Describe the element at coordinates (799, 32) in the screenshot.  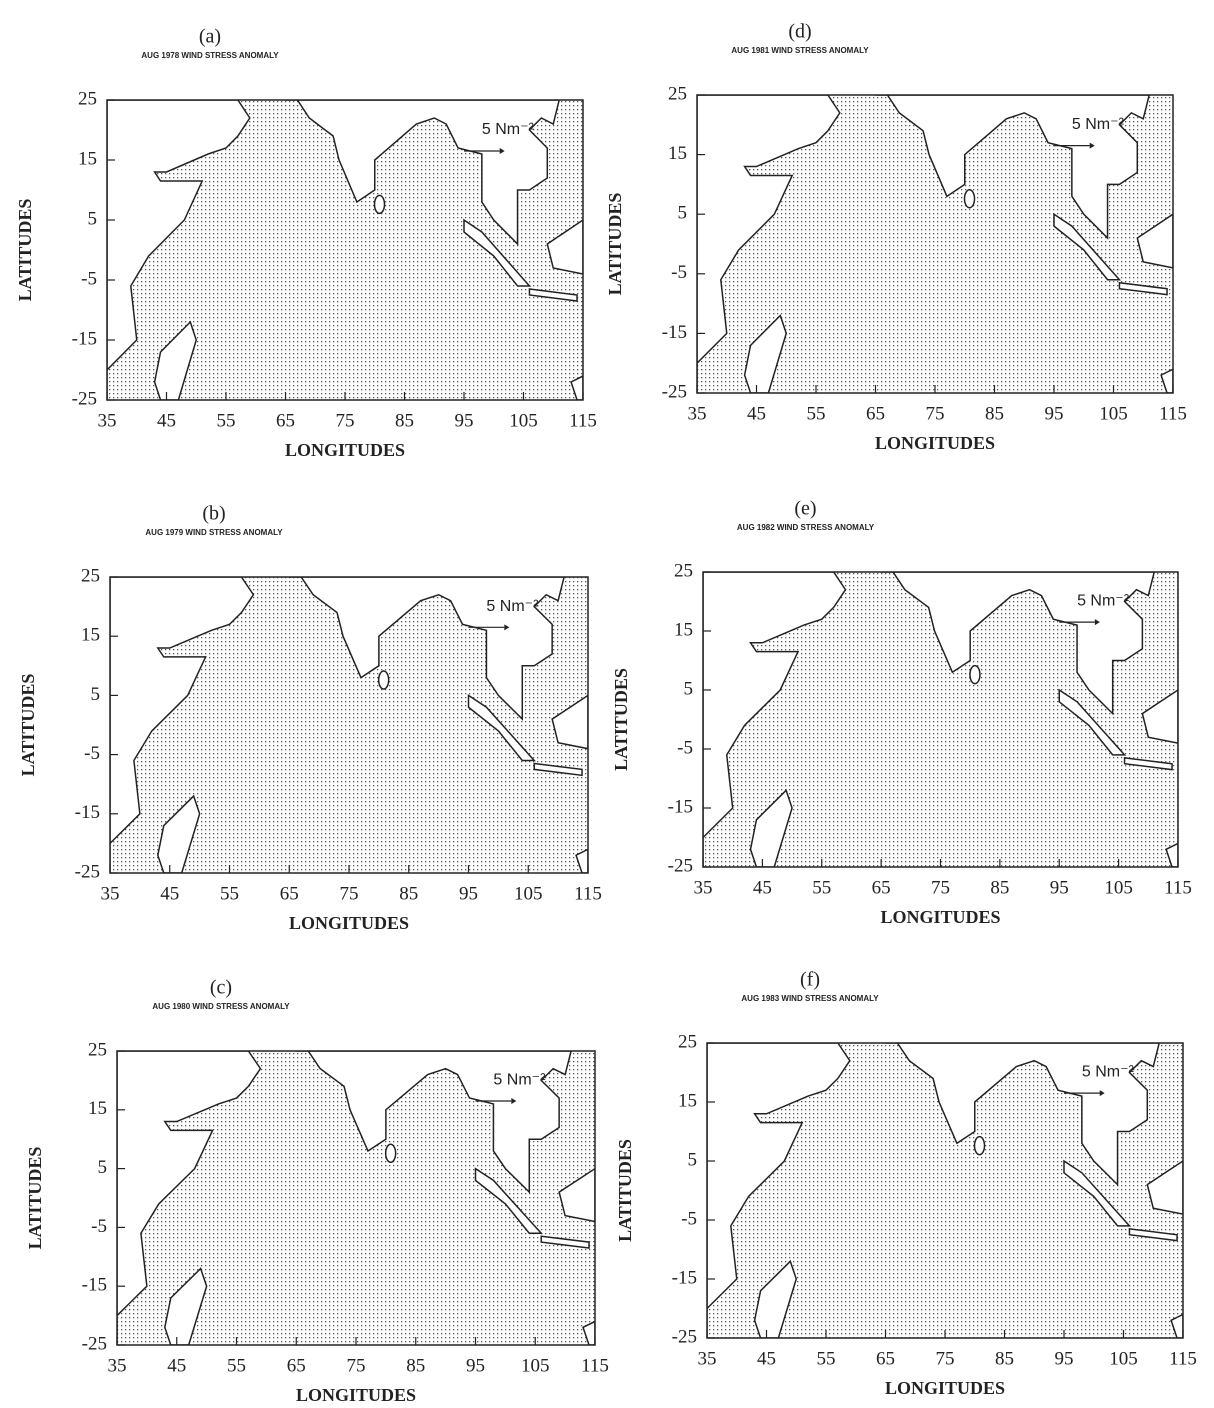
I see `panel-label: (d)` at that location.